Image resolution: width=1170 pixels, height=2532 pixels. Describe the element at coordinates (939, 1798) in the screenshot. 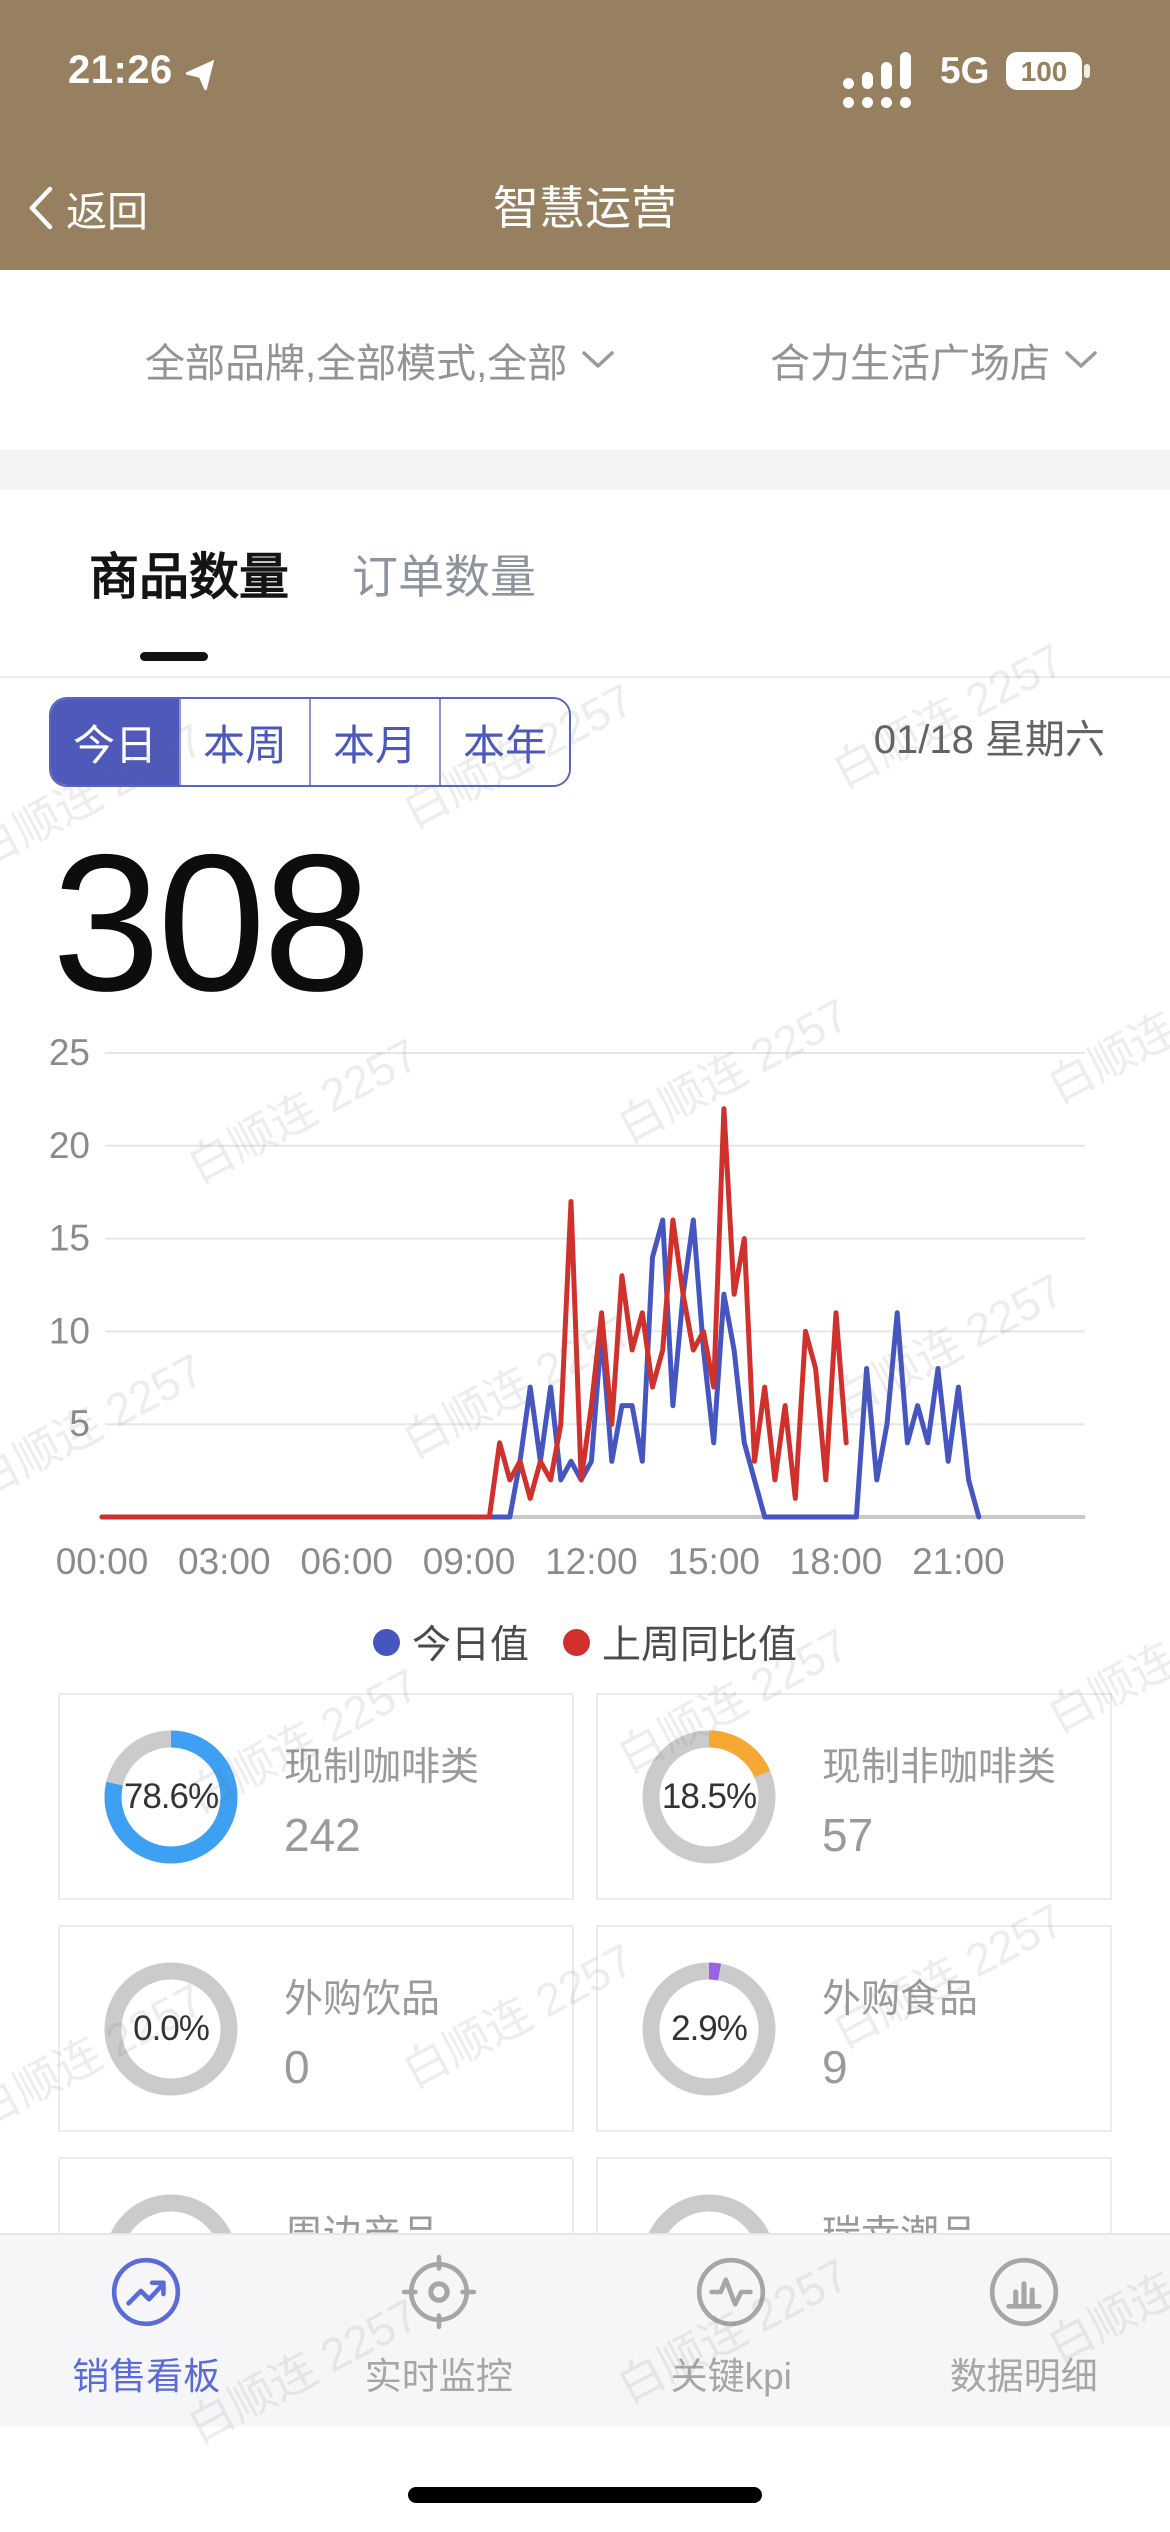

I see `card-text-block: 现制非咖啡类 57` at that location.